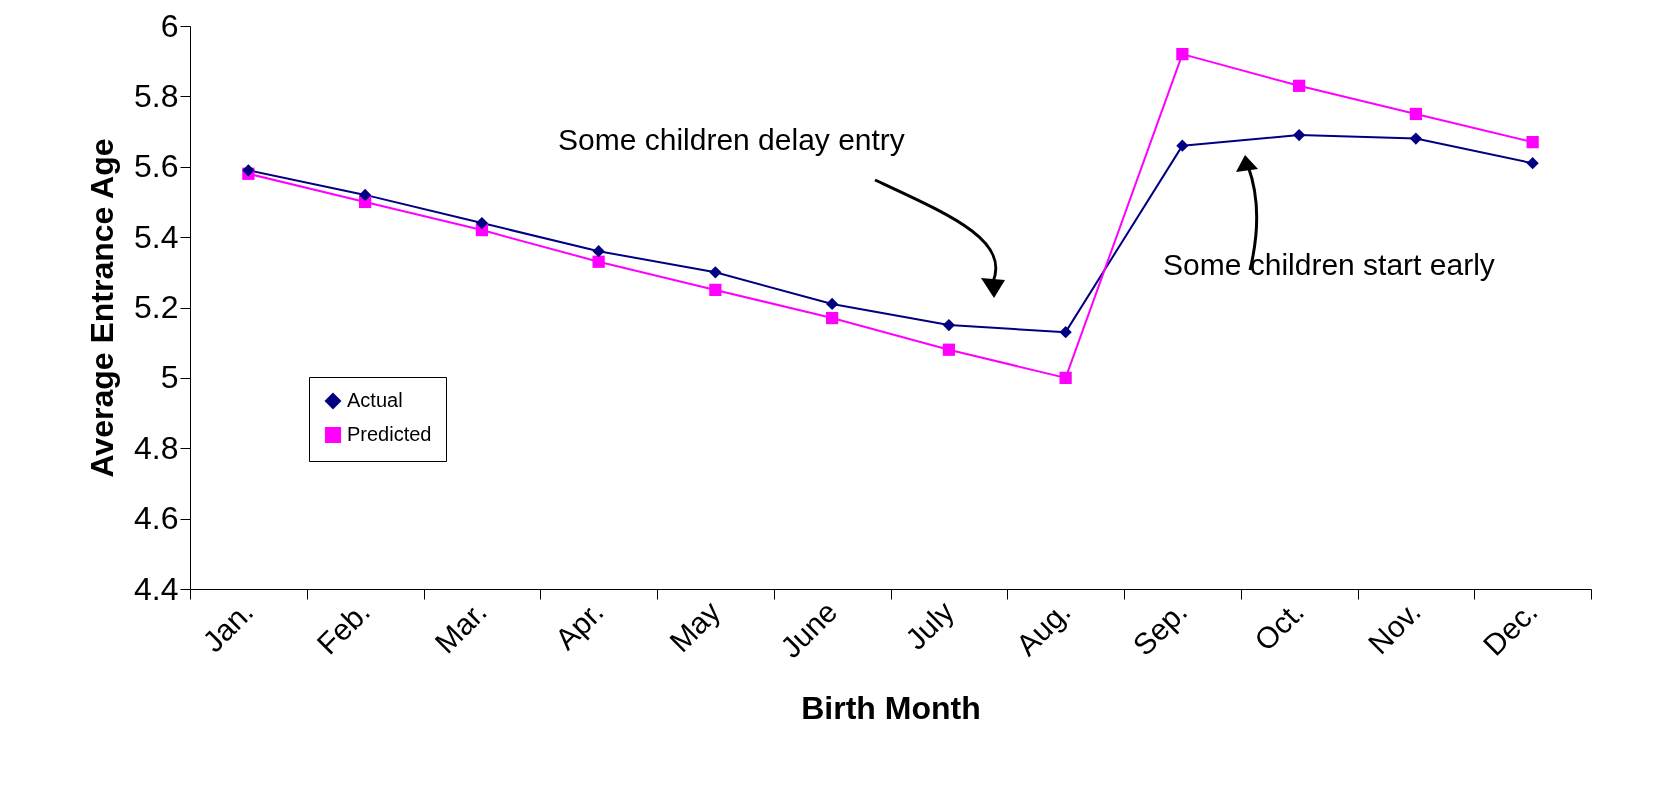  I want to click on y-tick-label: 6, so click(169, 25).